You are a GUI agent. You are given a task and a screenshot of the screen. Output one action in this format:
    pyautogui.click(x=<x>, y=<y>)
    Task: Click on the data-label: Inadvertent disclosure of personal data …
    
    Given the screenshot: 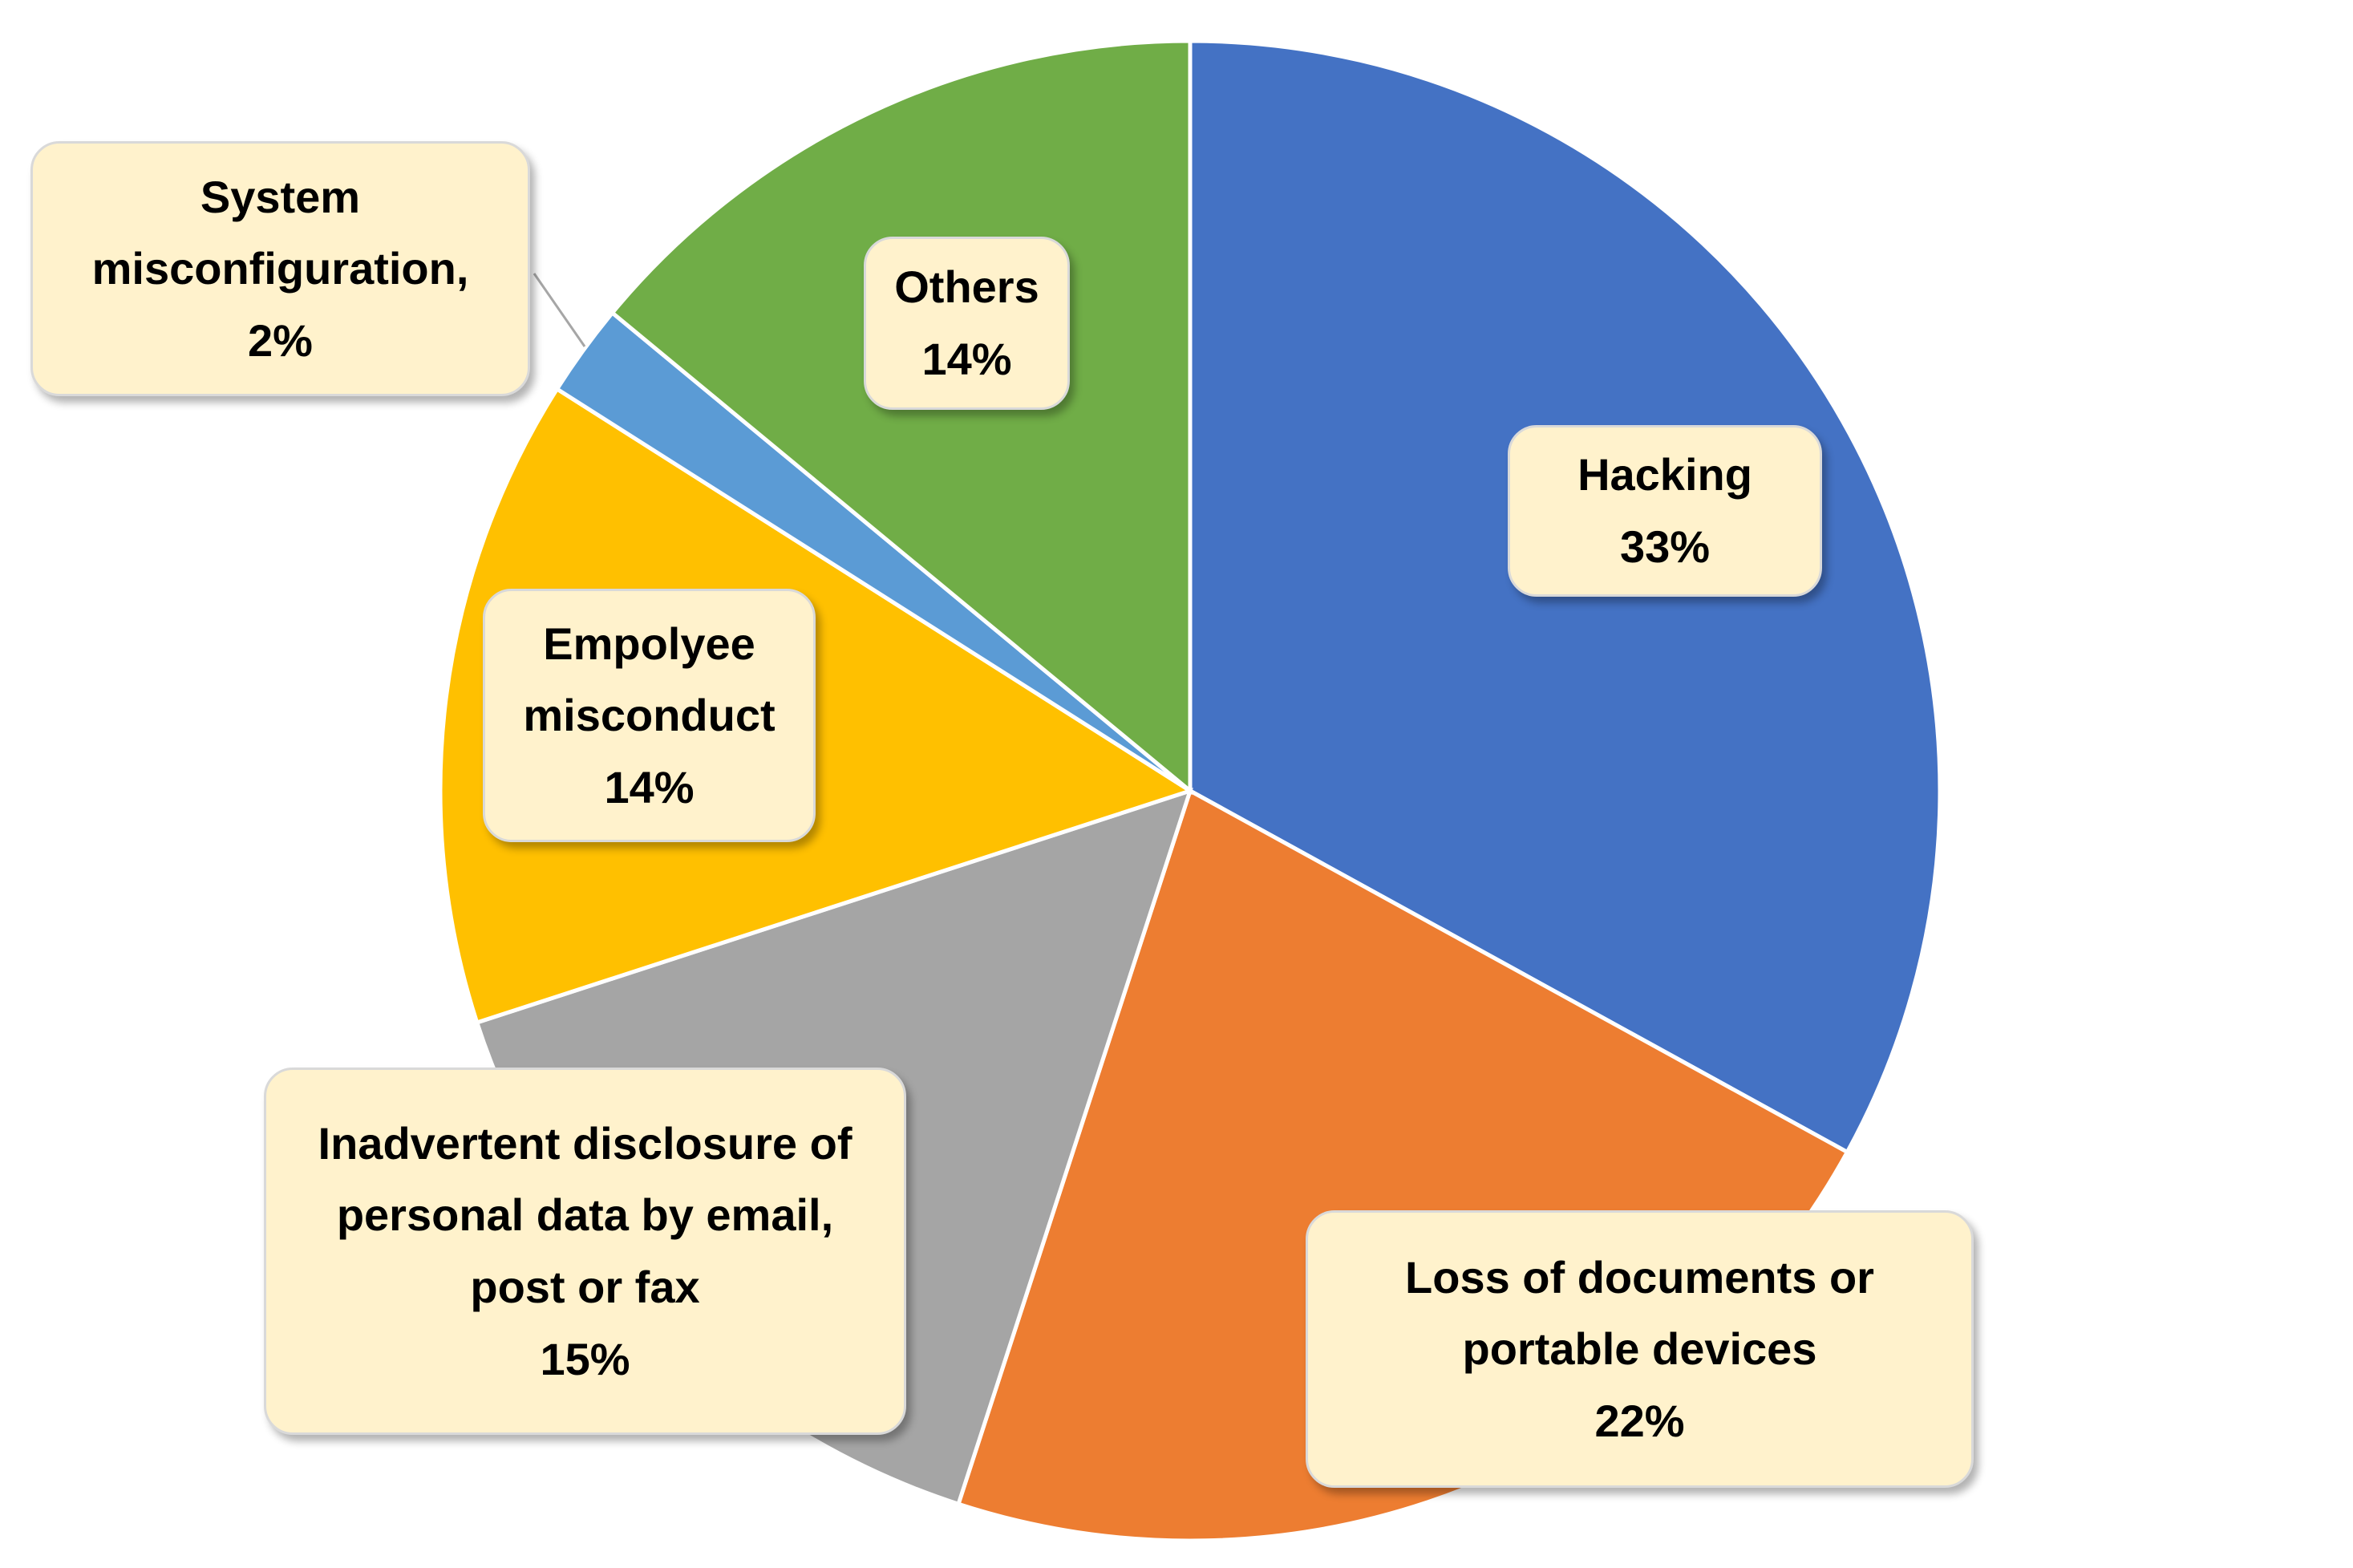 What is the action you would take?
    pyautogui.click(x=585, y=1252)
    